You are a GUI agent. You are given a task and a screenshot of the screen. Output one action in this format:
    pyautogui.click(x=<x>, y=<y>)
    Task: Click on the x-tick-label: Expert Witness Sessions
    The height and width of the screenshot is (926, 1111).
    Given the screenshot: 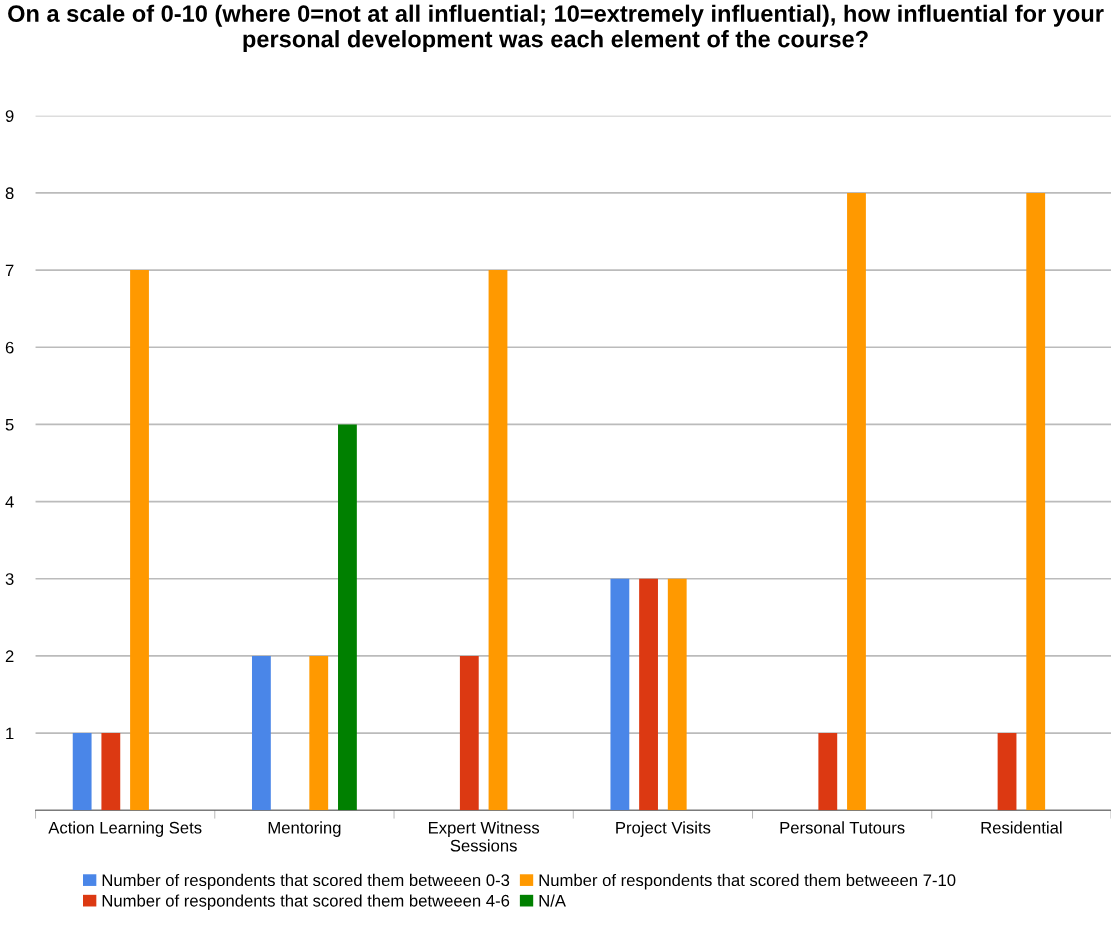 What is the action you would take?
    pyautogui.click(x=484, y=836)
    